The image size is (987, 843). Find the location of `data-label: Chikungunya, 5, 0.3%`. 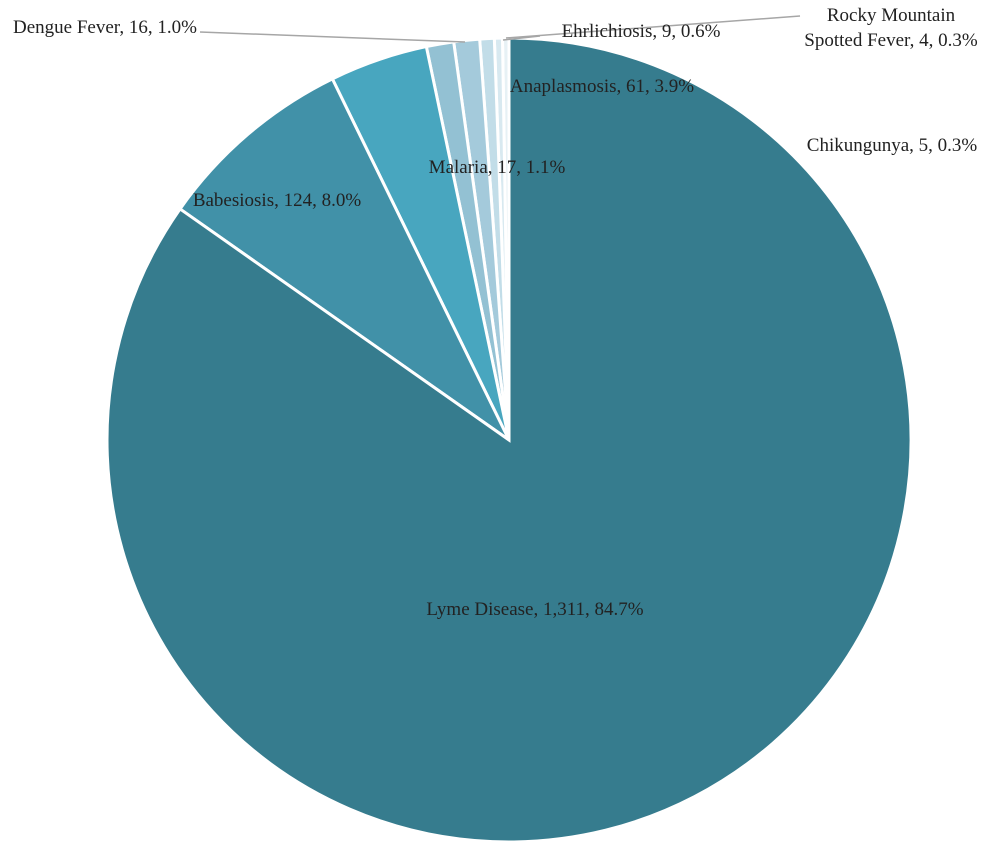

data-label: Chikungunya, 5, 0.3% is located at coordinates (892, 145).